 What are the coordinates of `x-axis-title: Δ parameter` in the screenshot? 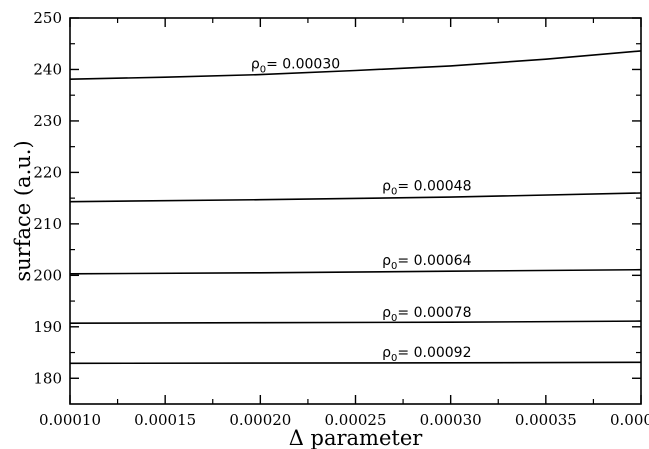 It's located at (356, 437).